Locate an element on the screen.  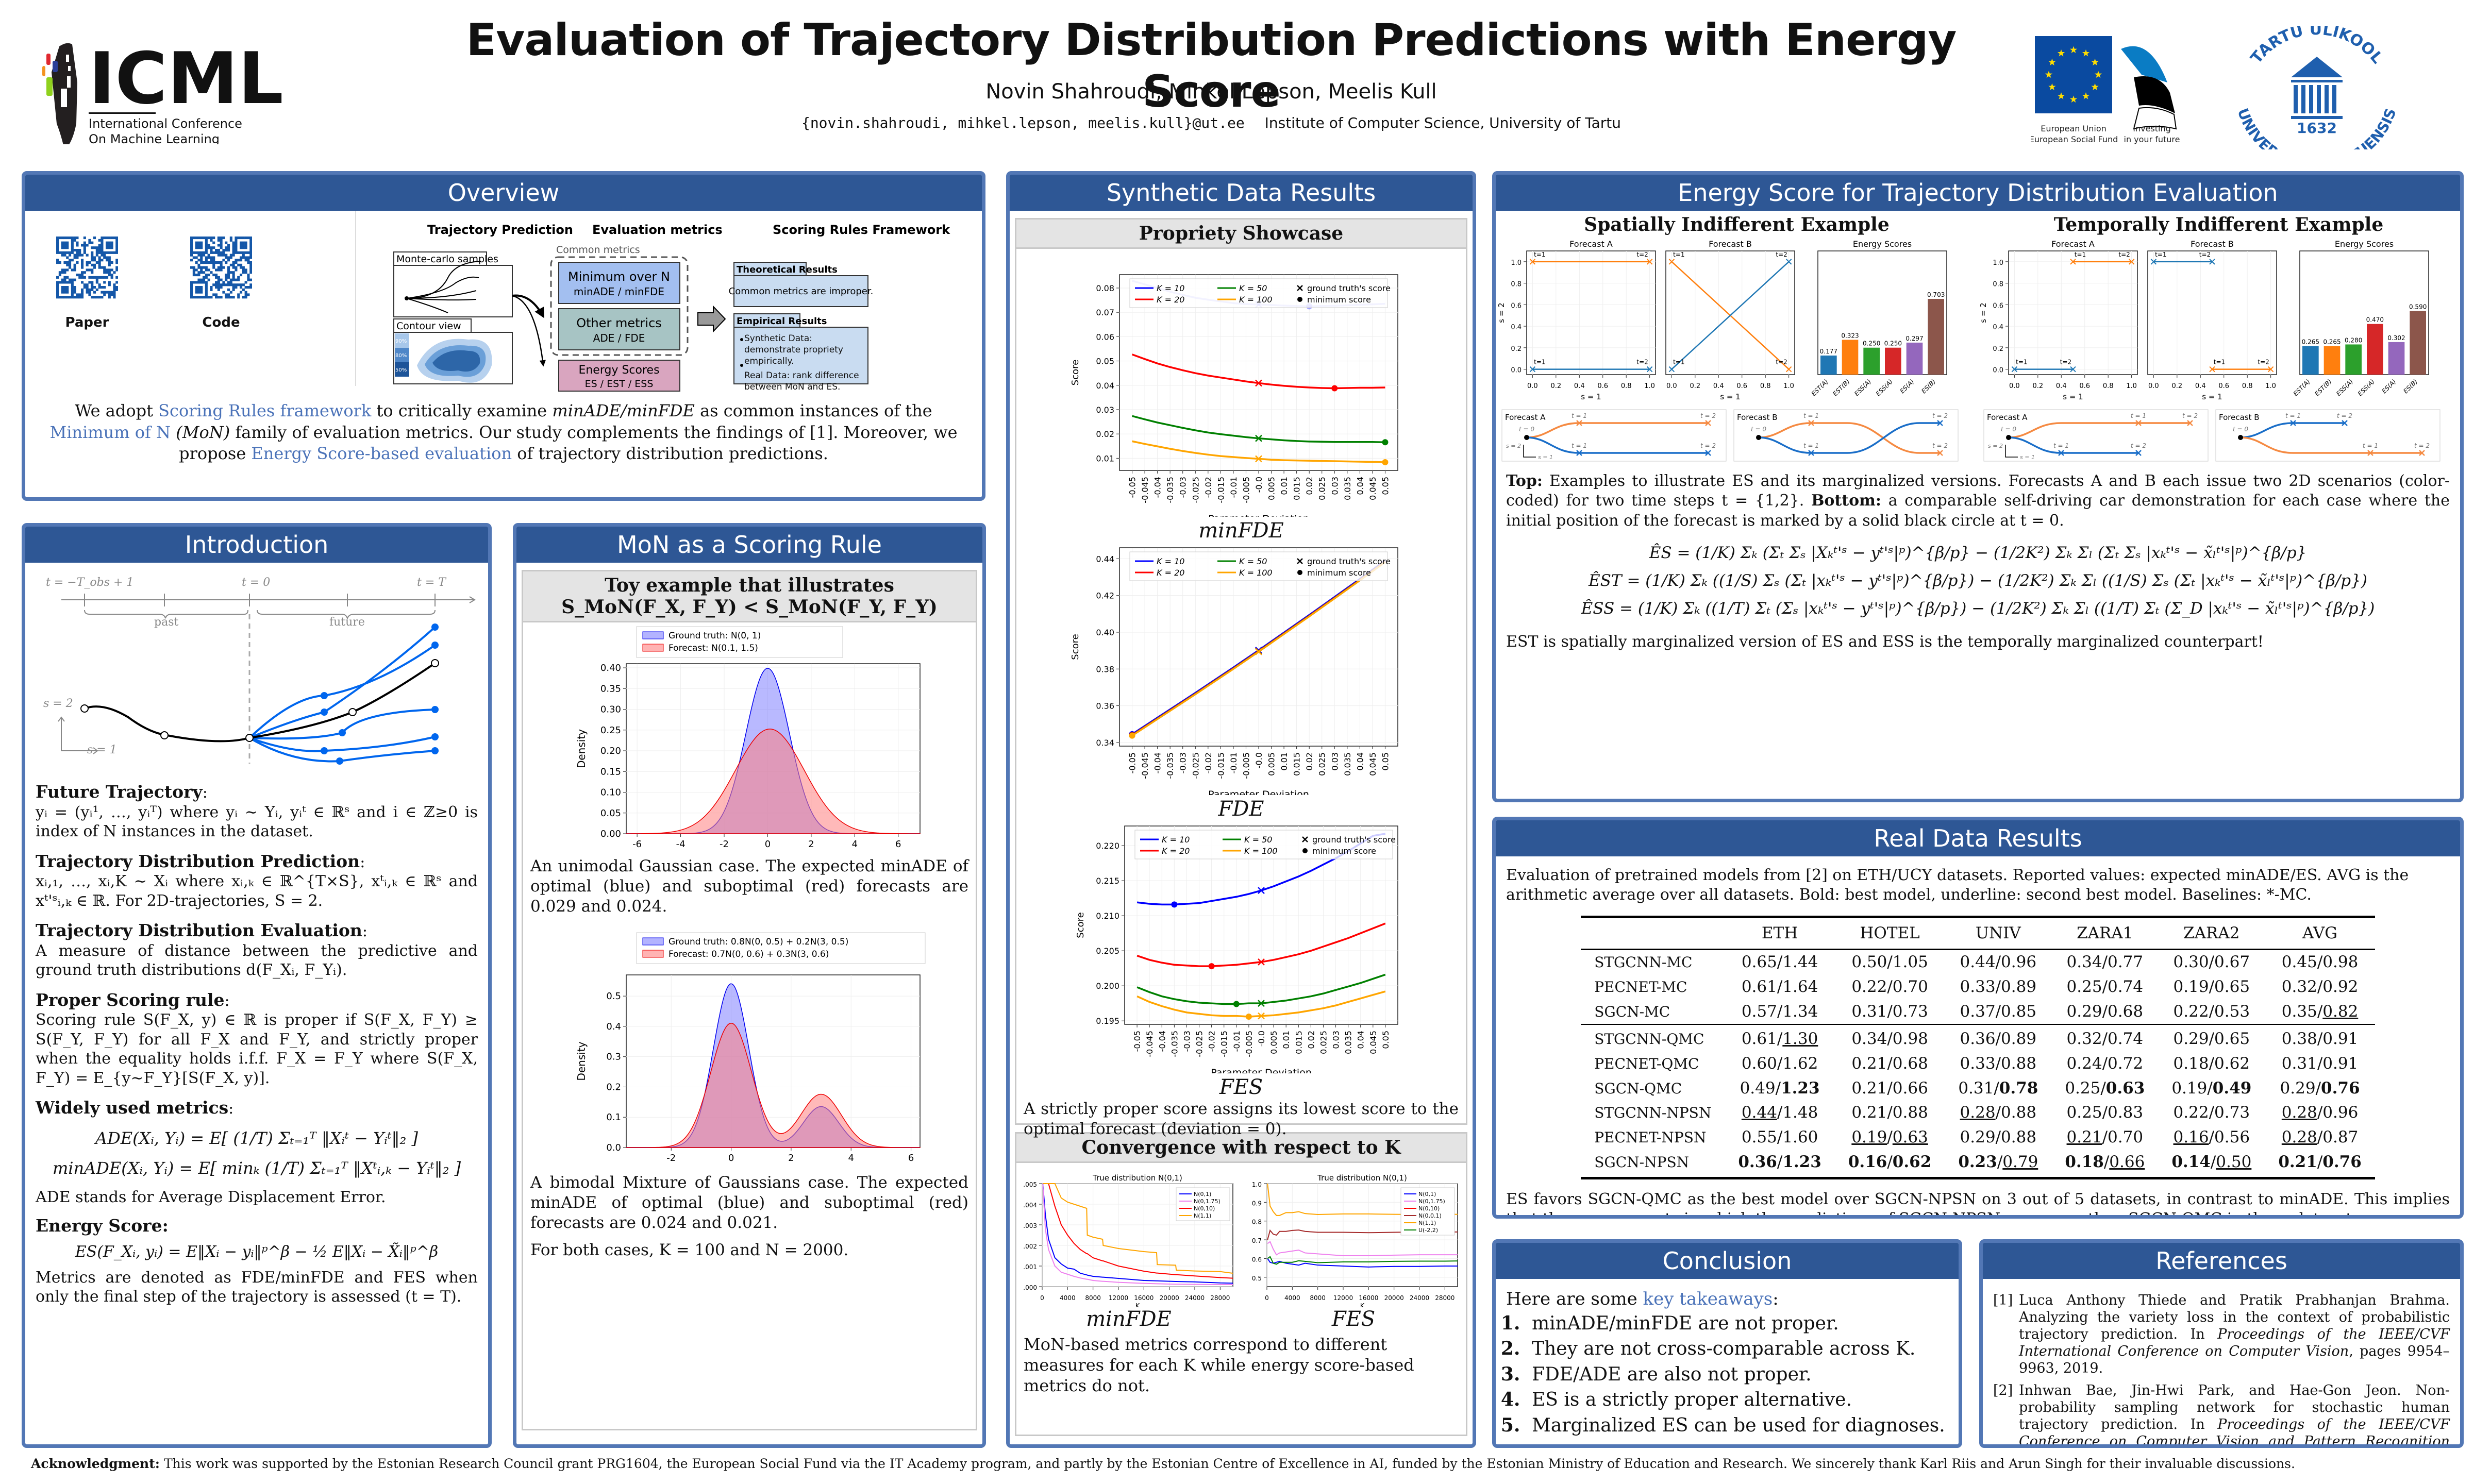
tick-label: 8000 is located at coordinates (1318, 1298).